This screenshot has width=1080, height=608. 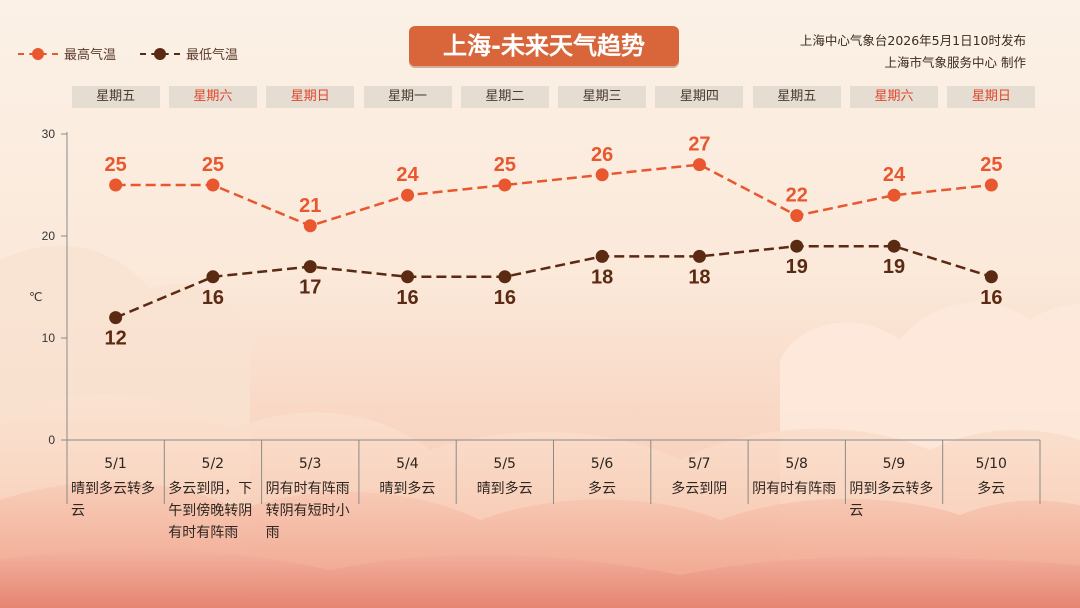 What do you see at coordinates (310, 97) in the screenshot?
I see `weekday-3: 星期日` at bounding box center [310, 97].